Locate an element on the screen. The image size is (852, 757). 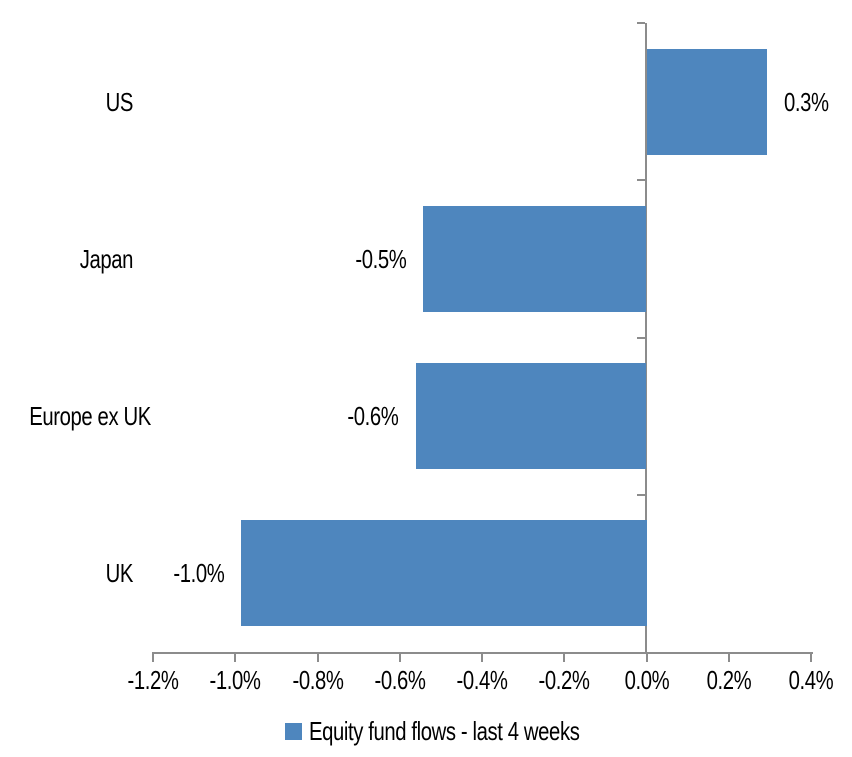
zero-baseline-line is located at coordinates (646, 338).